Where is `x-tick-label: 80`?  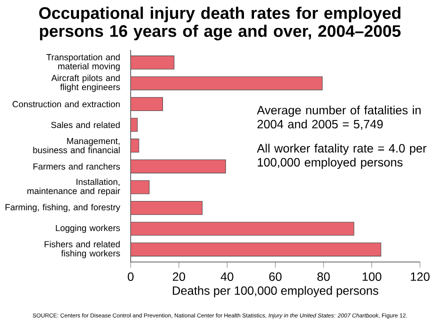
x-tick-label: 80 is located at coordinates (323, 276).